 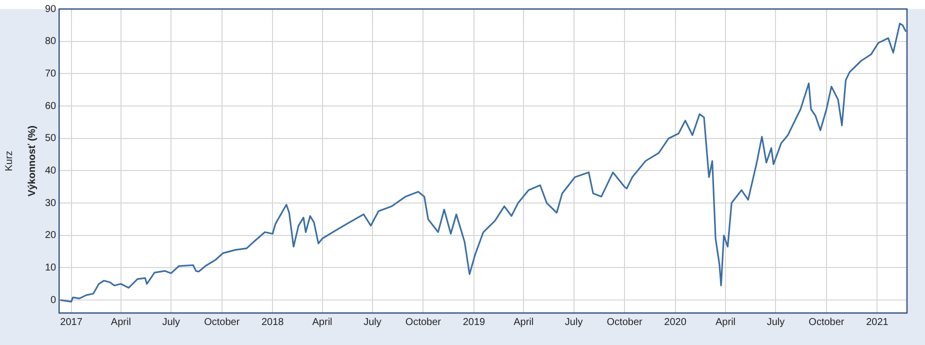 What do you see at coordinates (32, 161) in the screenshot?
I see `y-axis-title: Výkonnosť (%)` at bounding box center [32, 161].